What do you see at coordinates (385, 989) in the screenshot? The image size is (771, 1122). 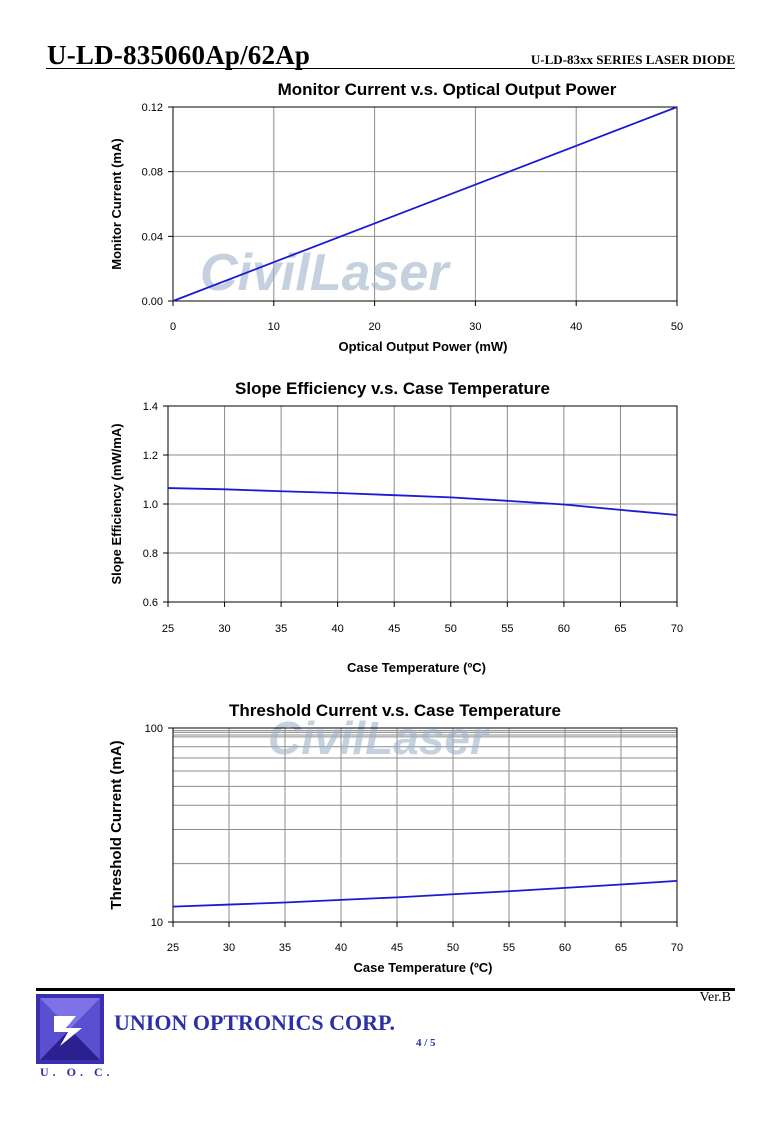 I see `footer-divider` at bounding box center [385, 989].